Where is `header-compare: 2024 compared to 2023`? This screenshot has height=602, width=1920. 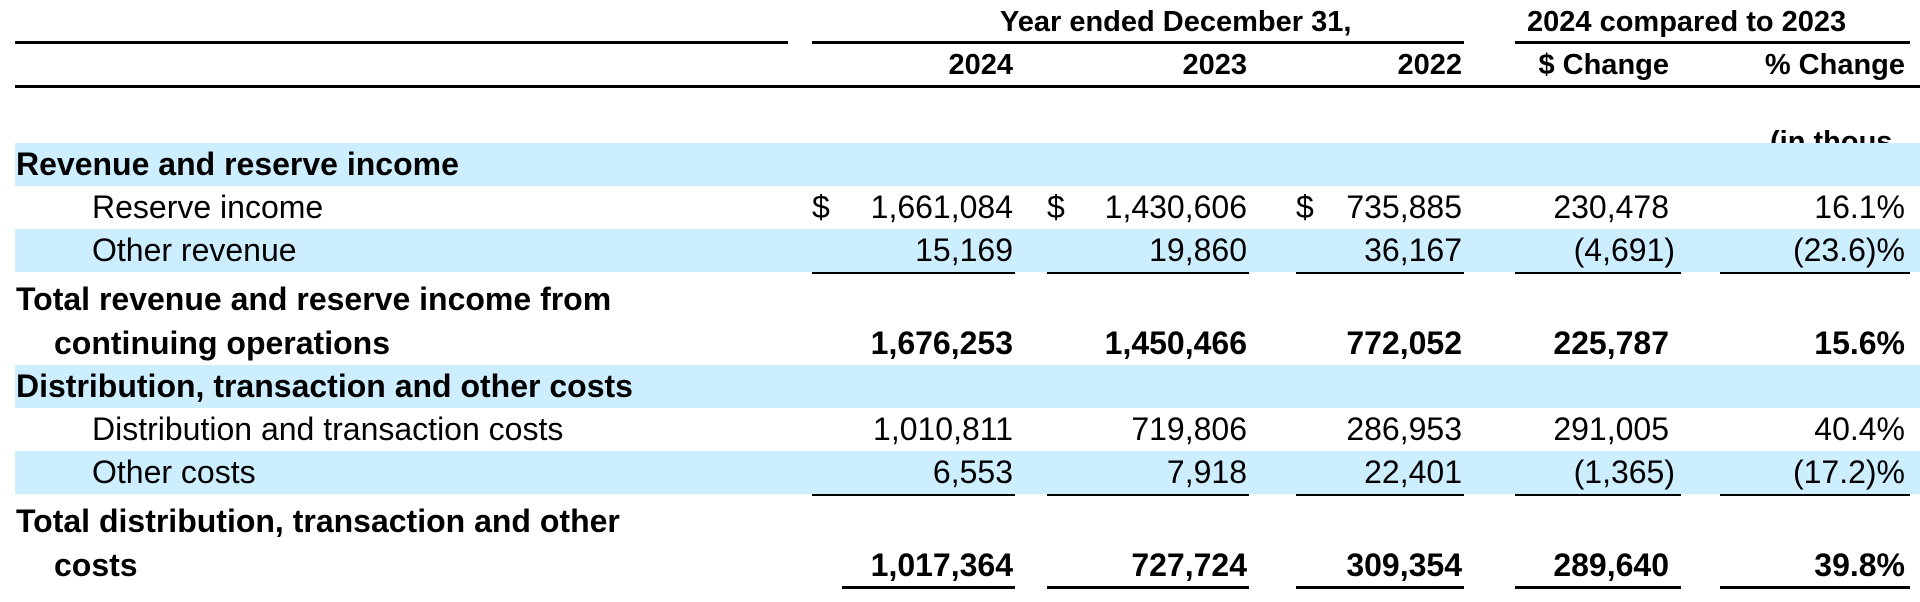
header-compare: 2024 compared to 2023 is located at coordinates (1687, 22).